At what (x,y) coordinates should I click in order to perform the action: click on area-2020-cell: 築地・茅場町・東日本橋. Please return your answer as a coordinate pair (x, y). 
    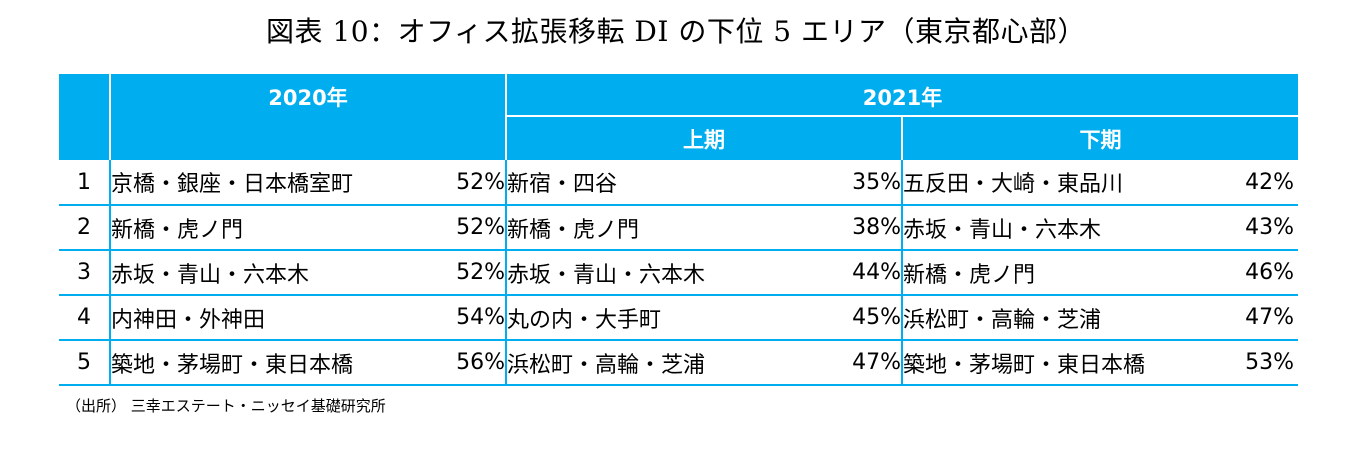
    Looking at the image, I should click on (275, 363).